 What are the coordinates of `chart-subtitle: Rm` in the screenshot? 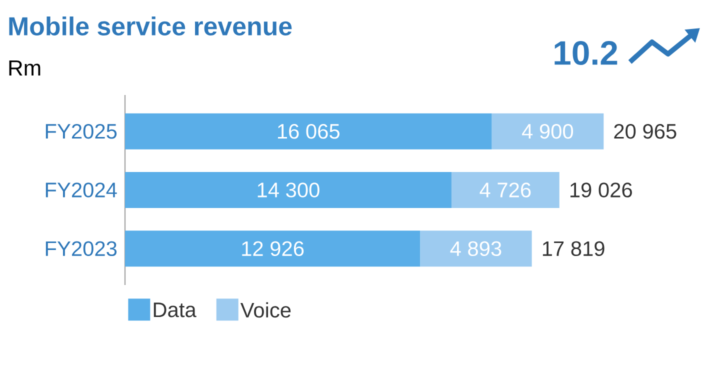 It's located at (24, 68).